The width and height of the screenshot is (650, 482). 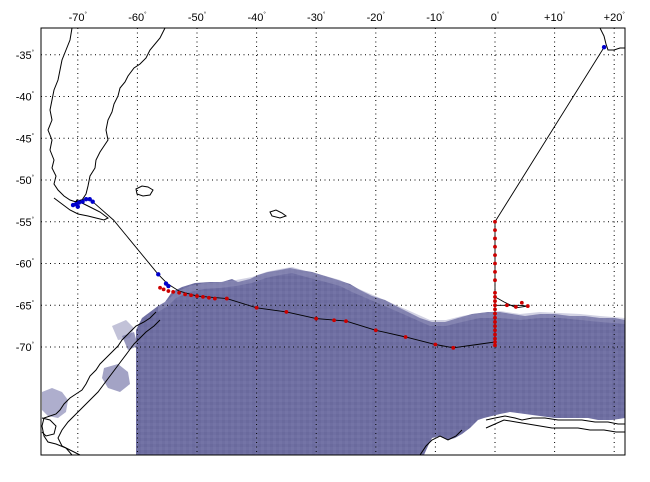 I want to click on antarctic-continent-coastline-west, so click(x=441, y=442).